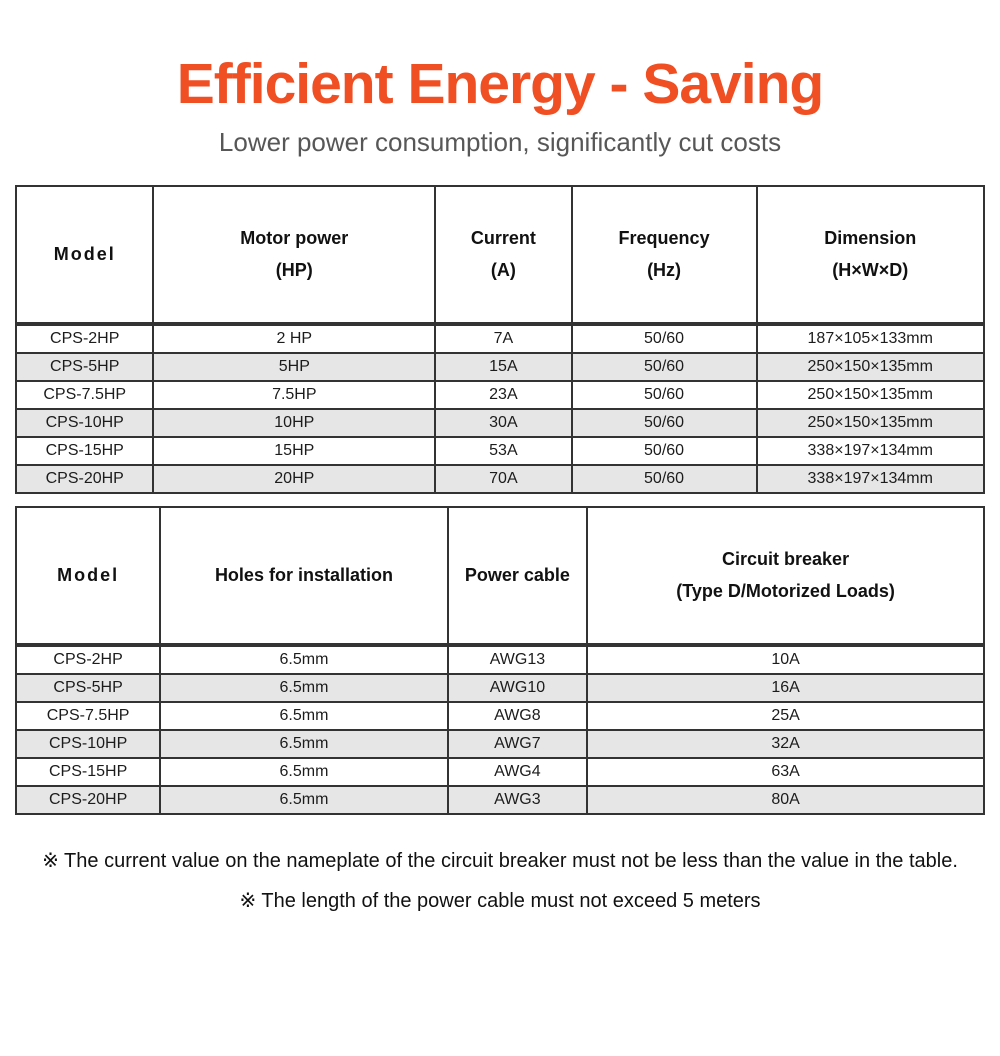  I want to click on table-cell: 15A, so click(503, 367).